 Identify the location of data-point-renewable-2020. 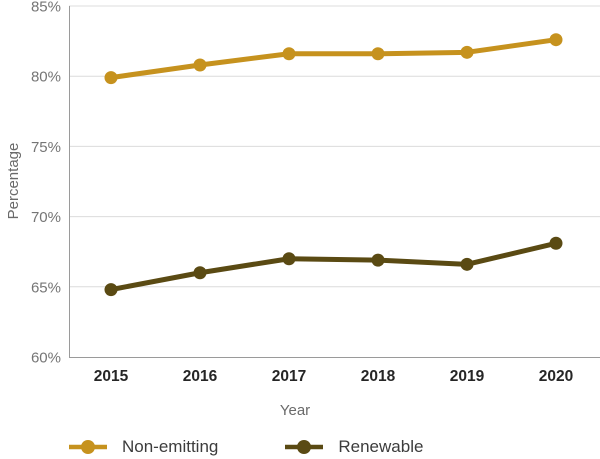
(556, 243).